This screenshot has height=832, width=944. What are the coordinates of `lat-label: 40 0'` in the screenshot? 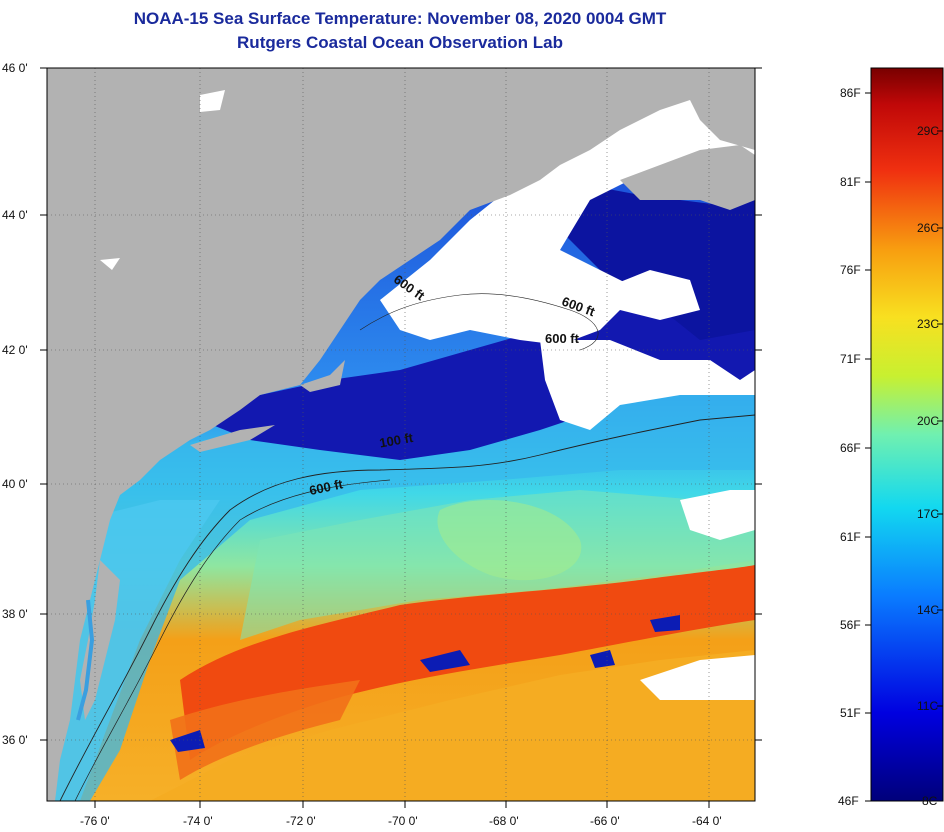 It's located at (15, 484).